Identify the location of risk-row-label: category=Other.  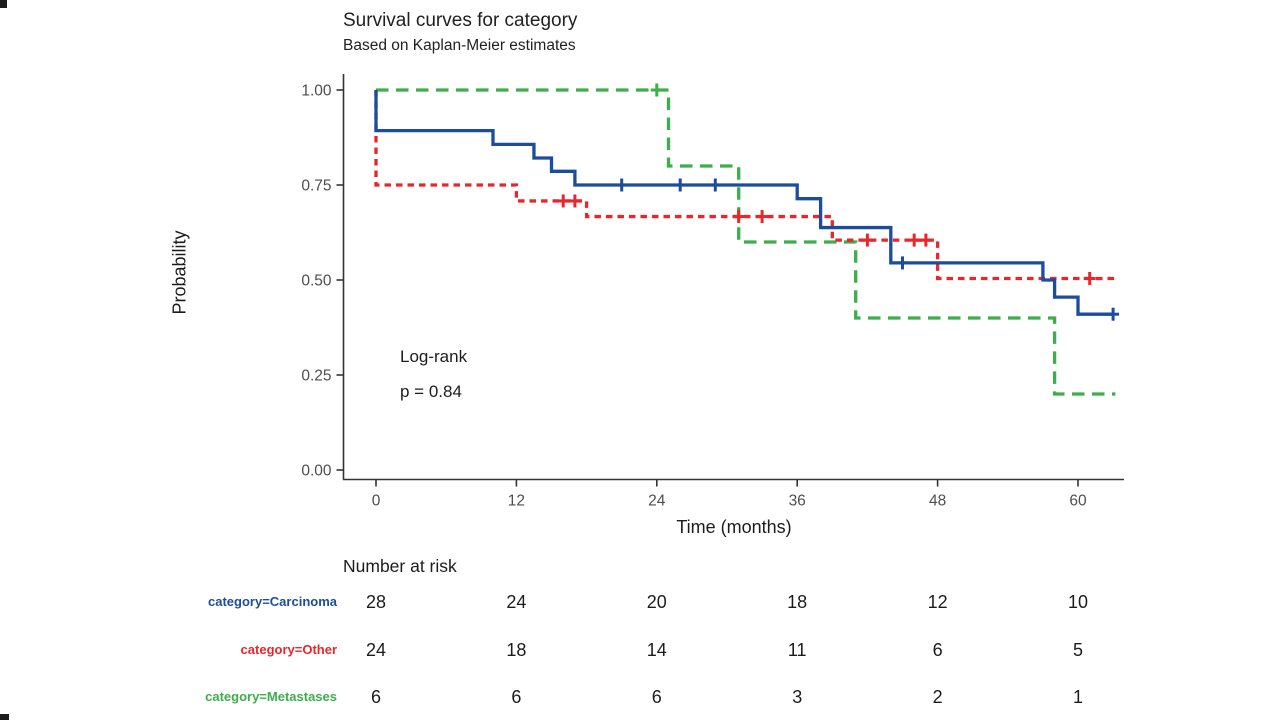
(289, 649).